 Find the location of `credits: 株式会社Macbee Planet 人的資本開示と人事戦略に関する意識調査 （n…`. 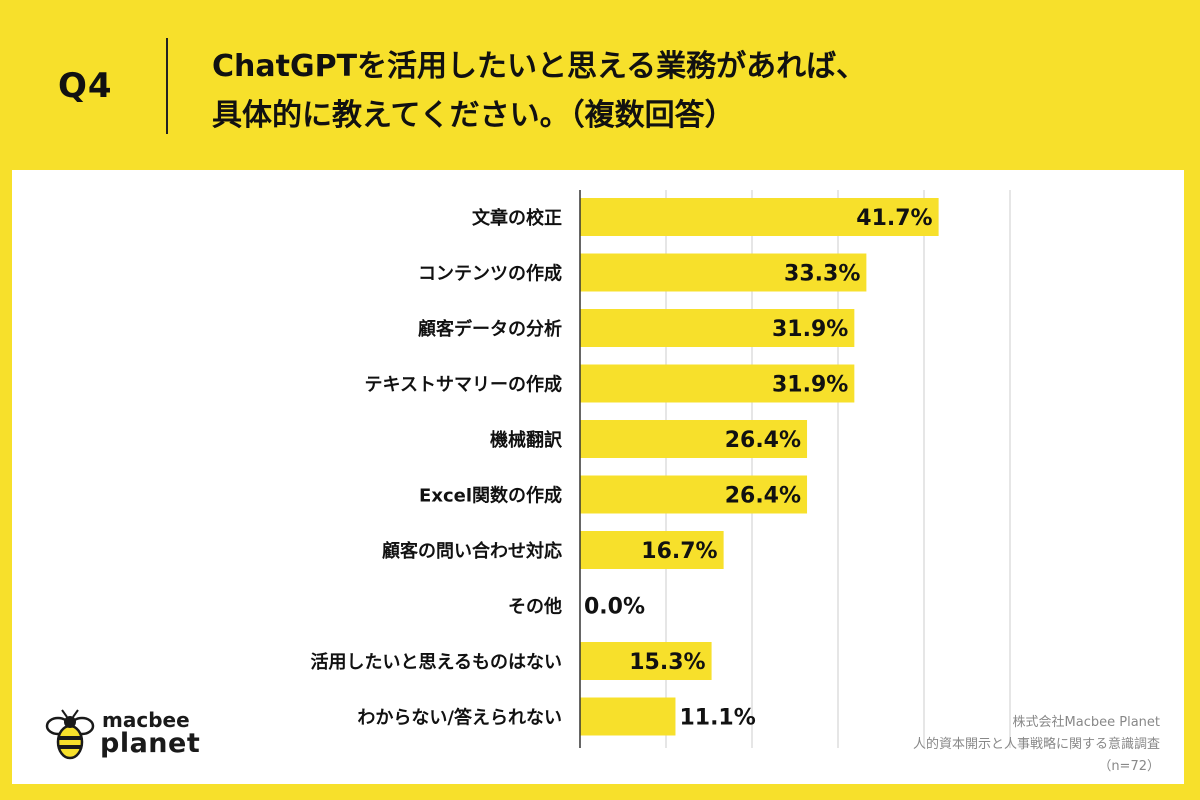

credits: 株式会社Macbee Planet 人的資本開示と人事戦略に関する意識調査 （n… is located at coordinates (1036, 745).